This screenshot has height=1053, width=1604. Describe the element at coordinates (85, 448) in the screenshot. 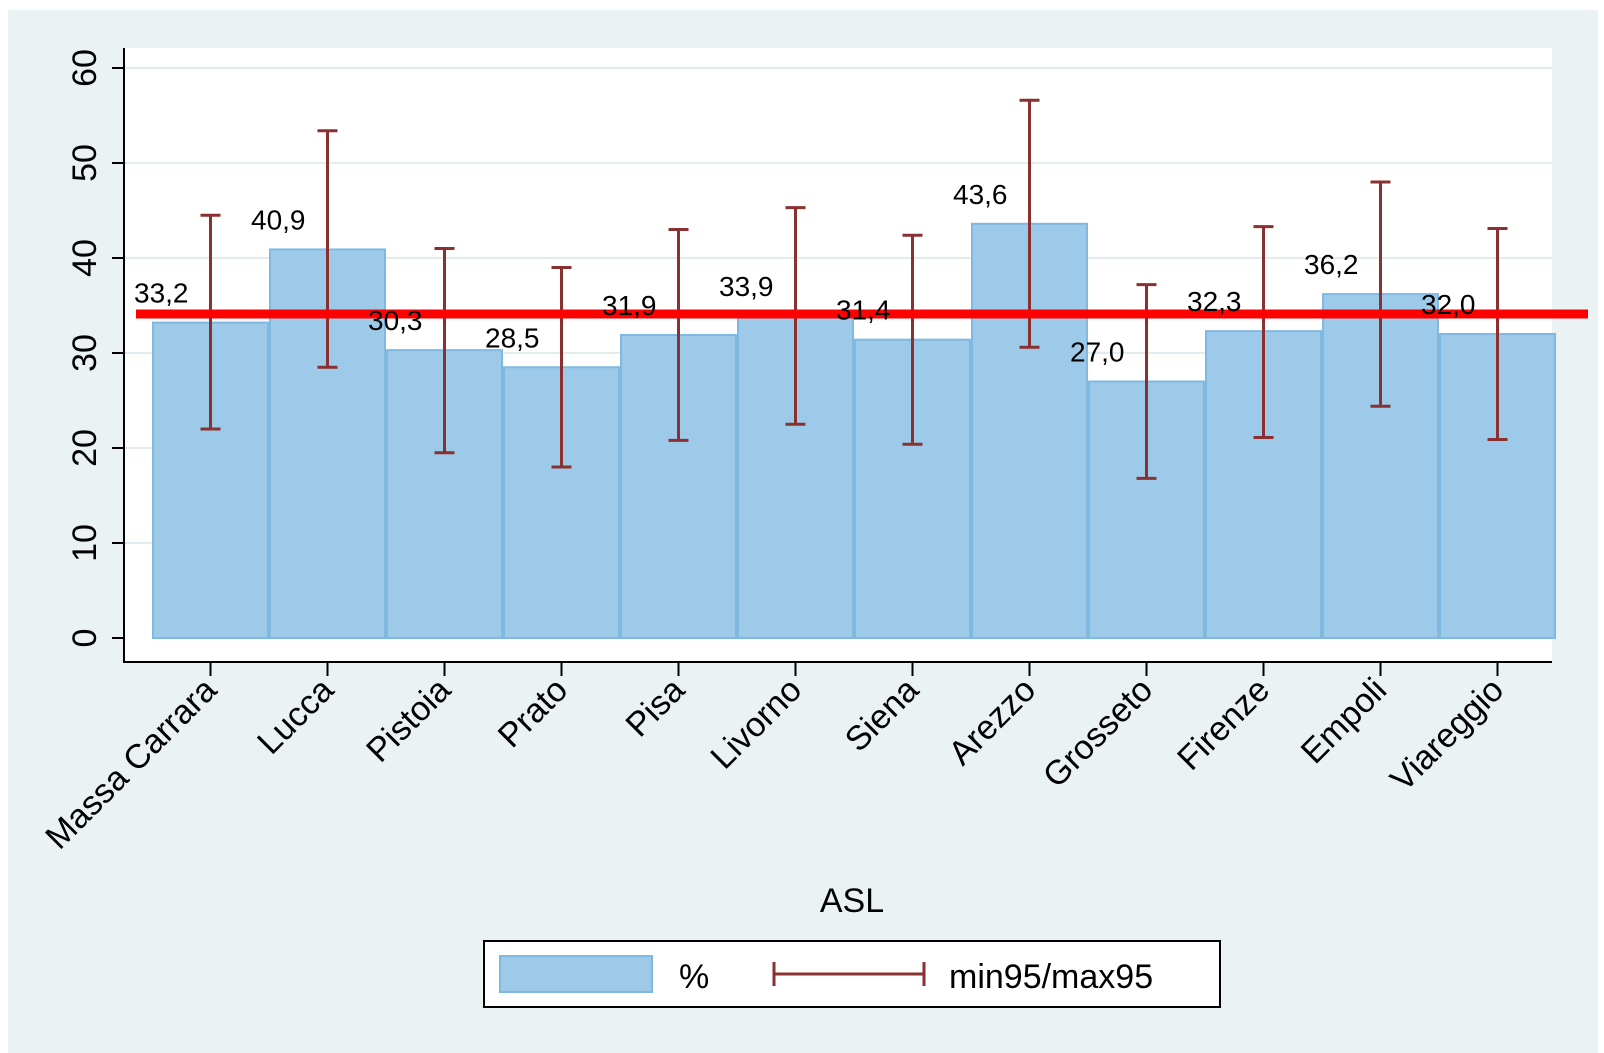

I see `y-tick-label-20: 20` at that location.